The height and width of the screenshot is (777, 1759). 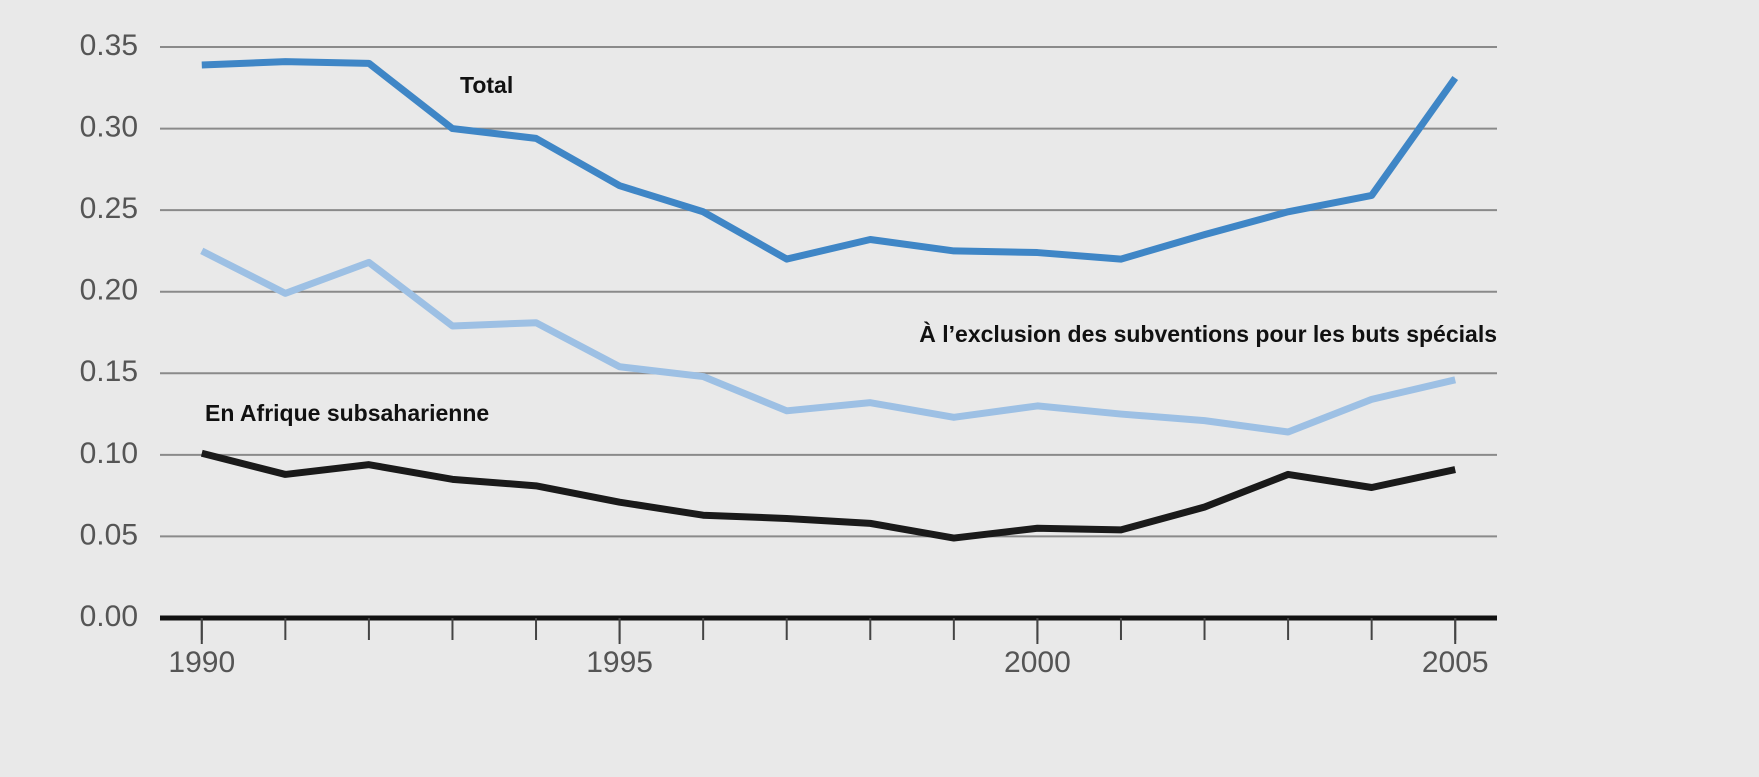 I want to click on series-label: Total, so click(x=486, y=85).